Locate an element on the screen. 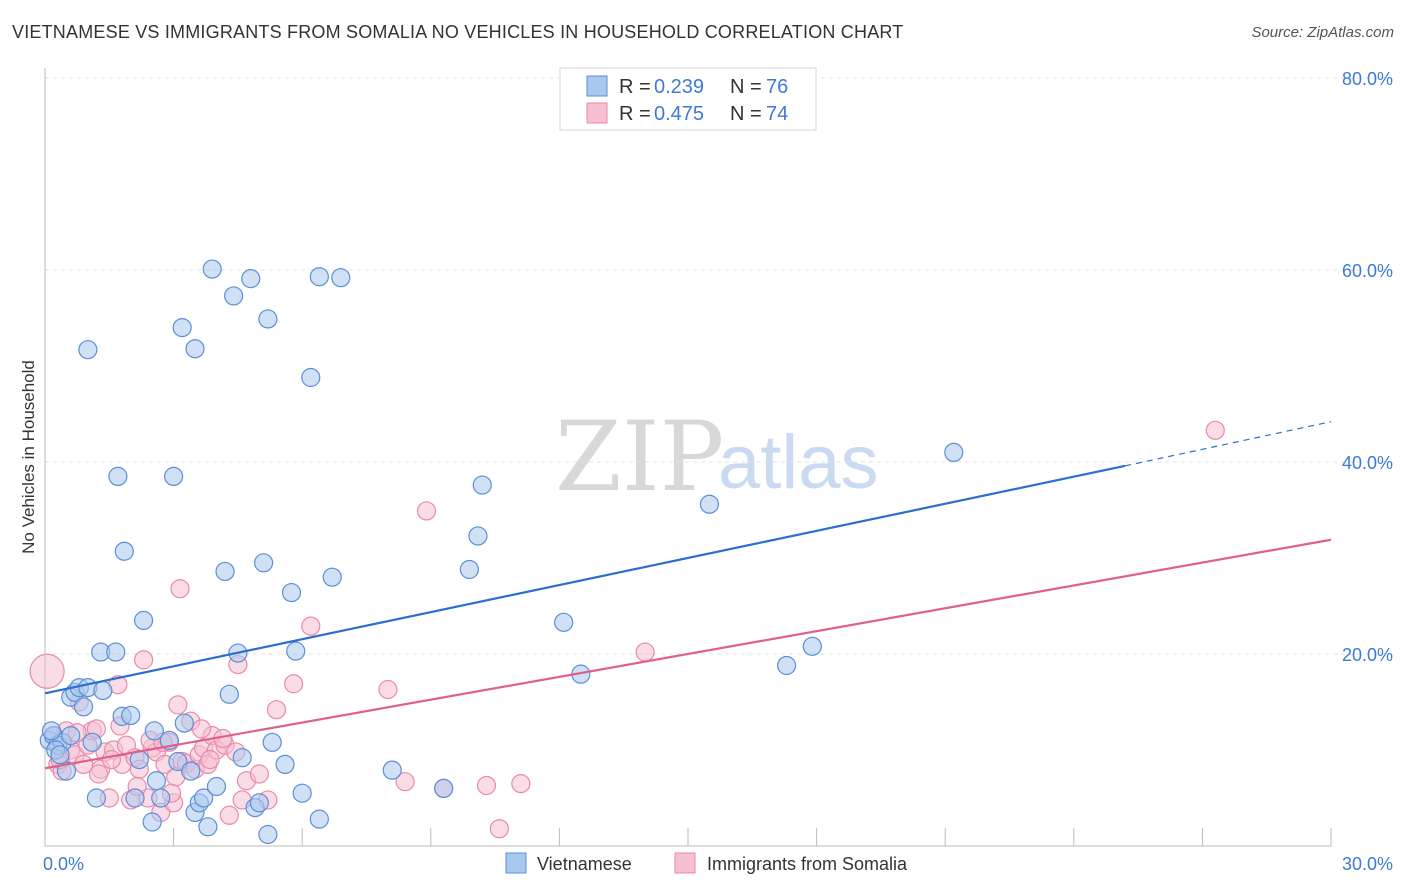  vietnamese-trend-extension is located at coordinates (1228, 444).